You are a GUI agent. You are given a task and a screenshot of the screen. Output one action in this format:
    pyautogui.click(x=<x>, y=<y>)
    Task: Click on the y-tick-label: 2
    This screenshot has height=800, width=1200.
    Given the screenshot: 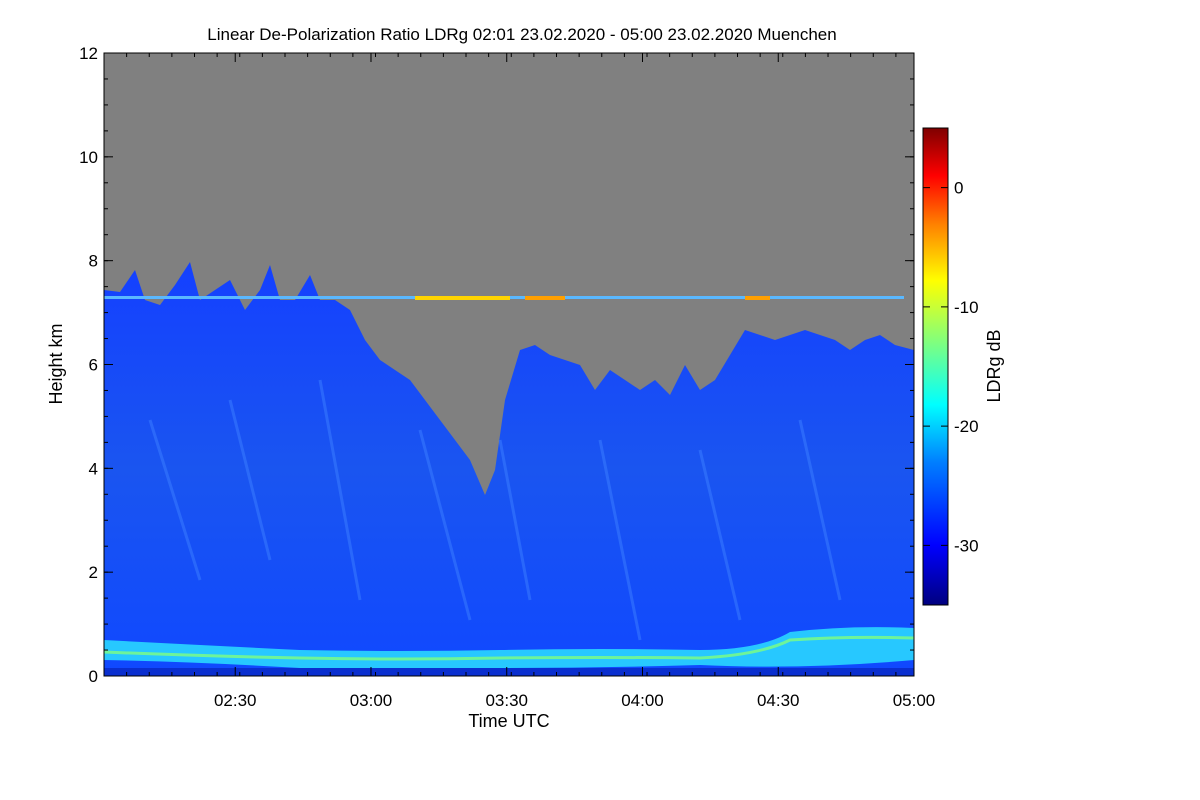 What is the action you would take?
    pyautogui.click(x=93, y=572)
    